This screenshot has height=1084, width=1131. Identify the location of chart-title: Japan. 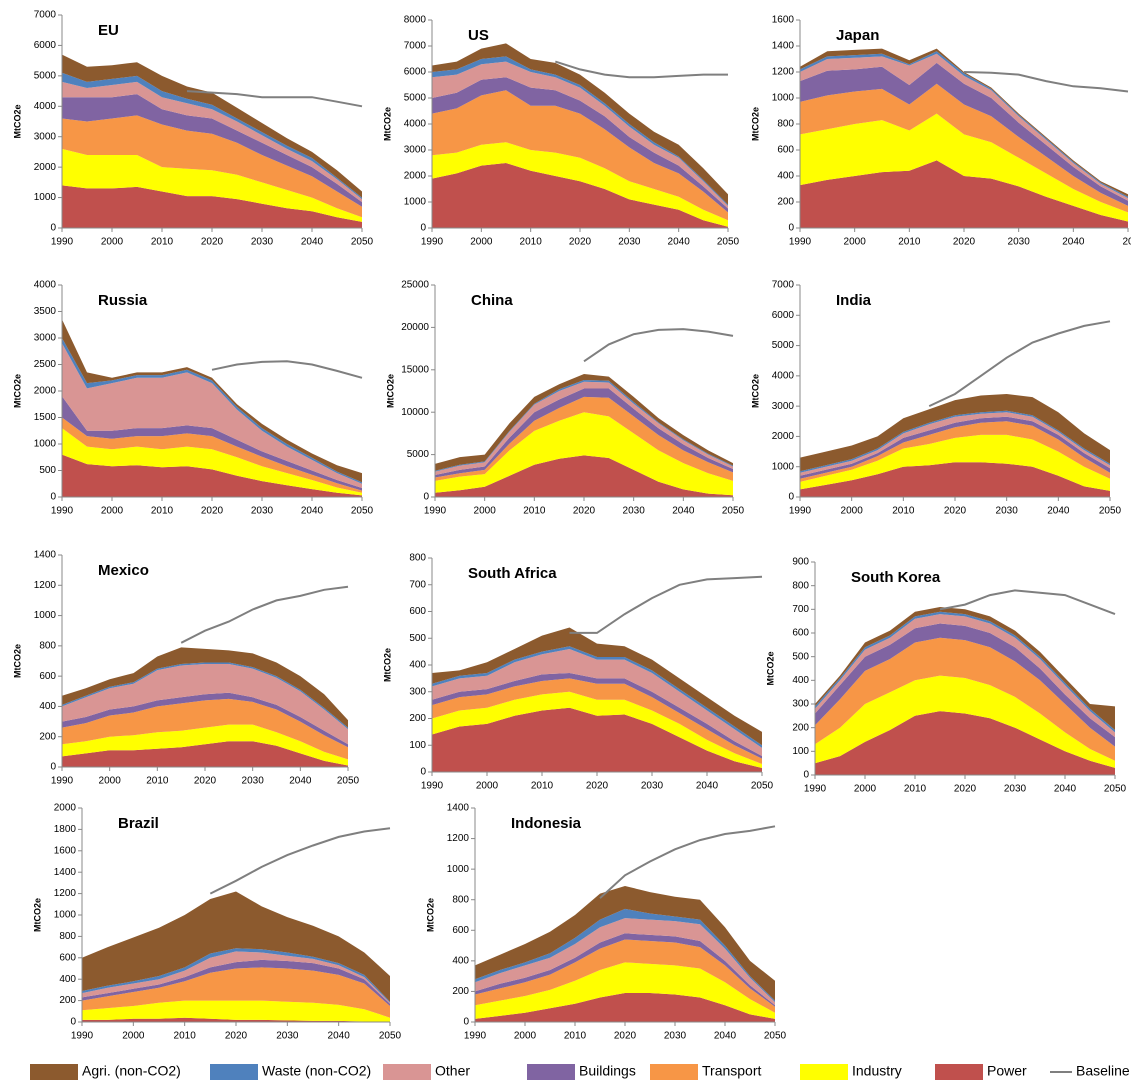
(857, 35).